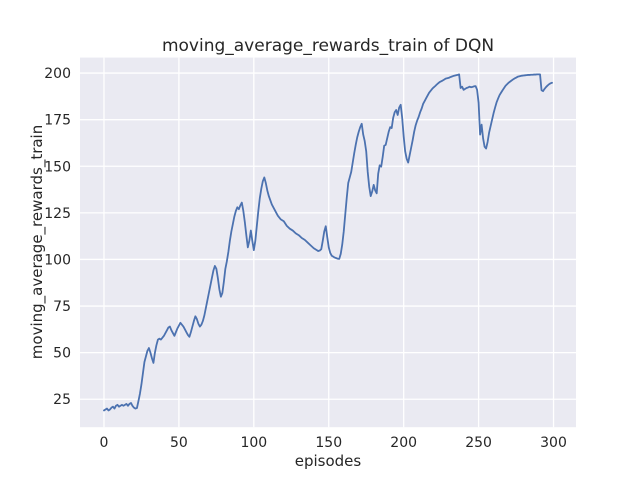 The height and width of the screenshot is (480, 640). What do you see at coordinates (62, 400) in the screenshot?
I see `y-tick-label: 25` at bounding box center [62, 400].